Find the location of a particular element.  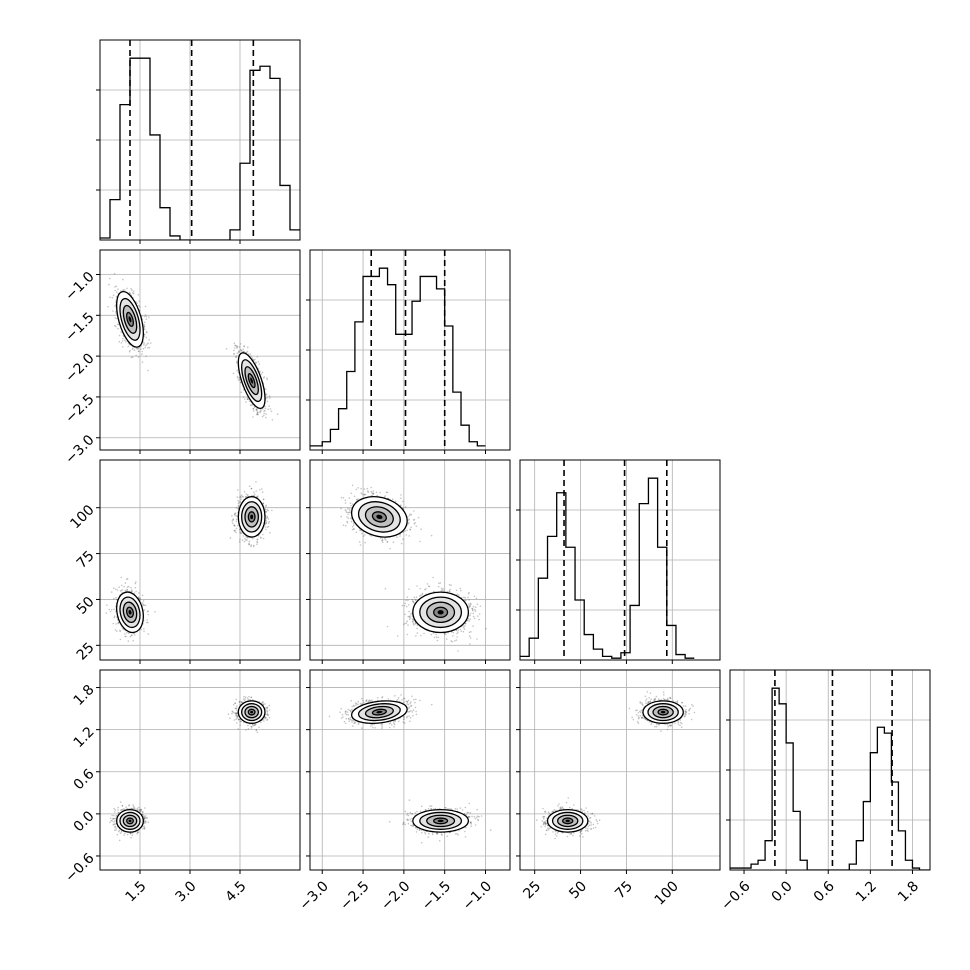

x-tick-label-2-0: 25 is located at coordinates (532, 890).